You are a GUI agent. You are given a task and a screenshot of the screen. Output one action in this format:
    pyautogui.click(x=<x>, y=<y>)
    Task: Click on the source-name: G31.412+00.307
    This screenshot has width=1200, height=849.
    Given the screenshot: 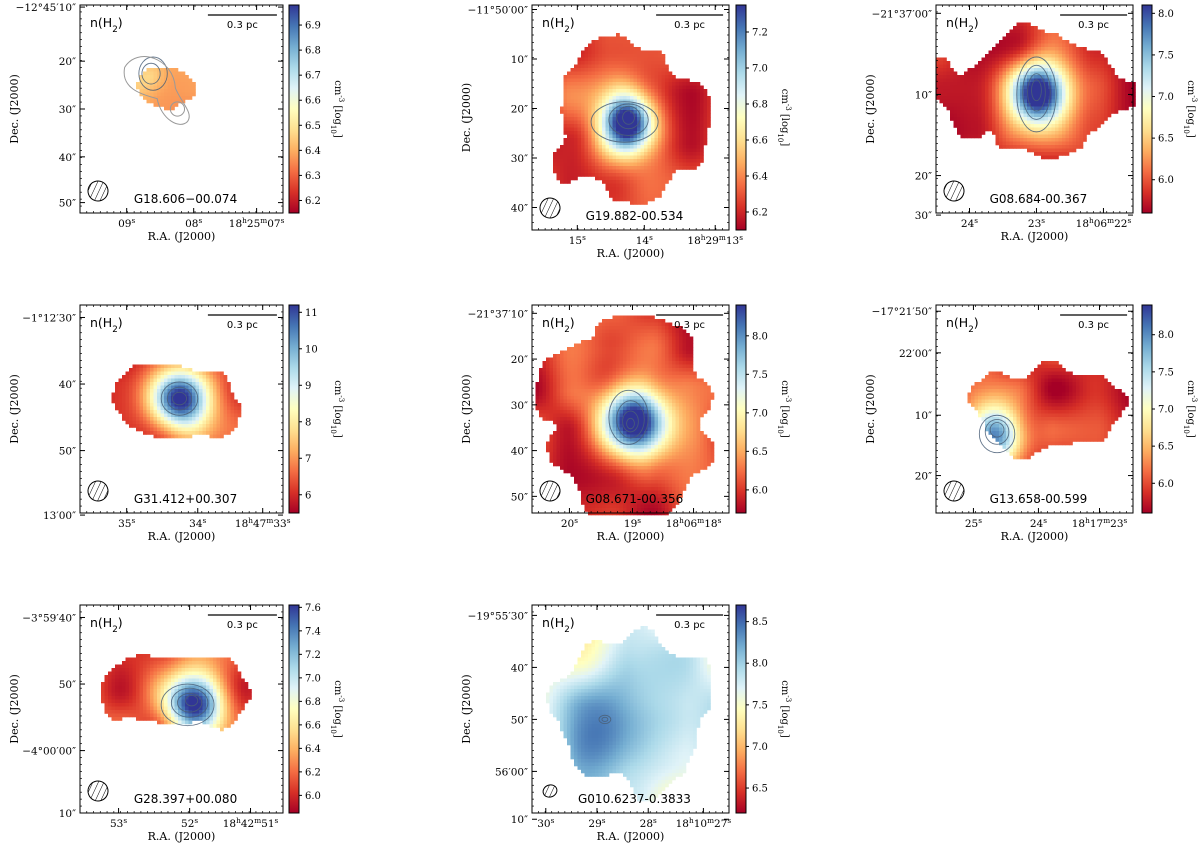 What is the action you would take?
    pyautogui.click(x=185, y=499)
    